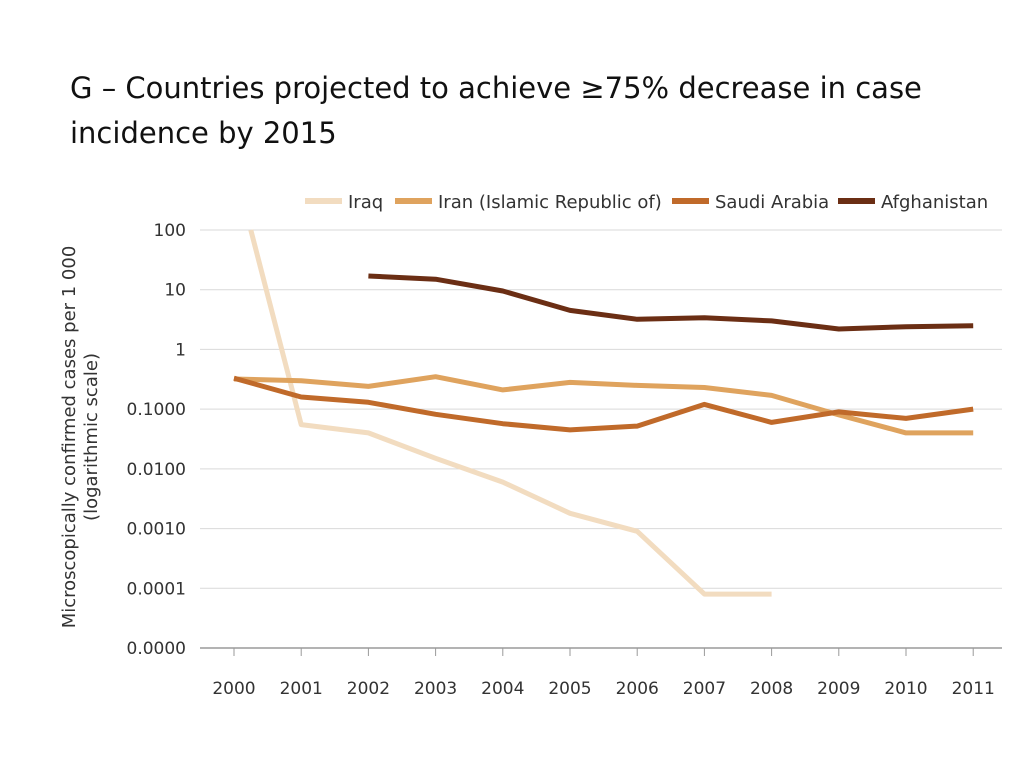 This screenshot has height=768, width=1024. What do you see at coordinates (233, 689) in the screenshot?
I see `x-tick-label: 2000` at bounding box center [233, 689].